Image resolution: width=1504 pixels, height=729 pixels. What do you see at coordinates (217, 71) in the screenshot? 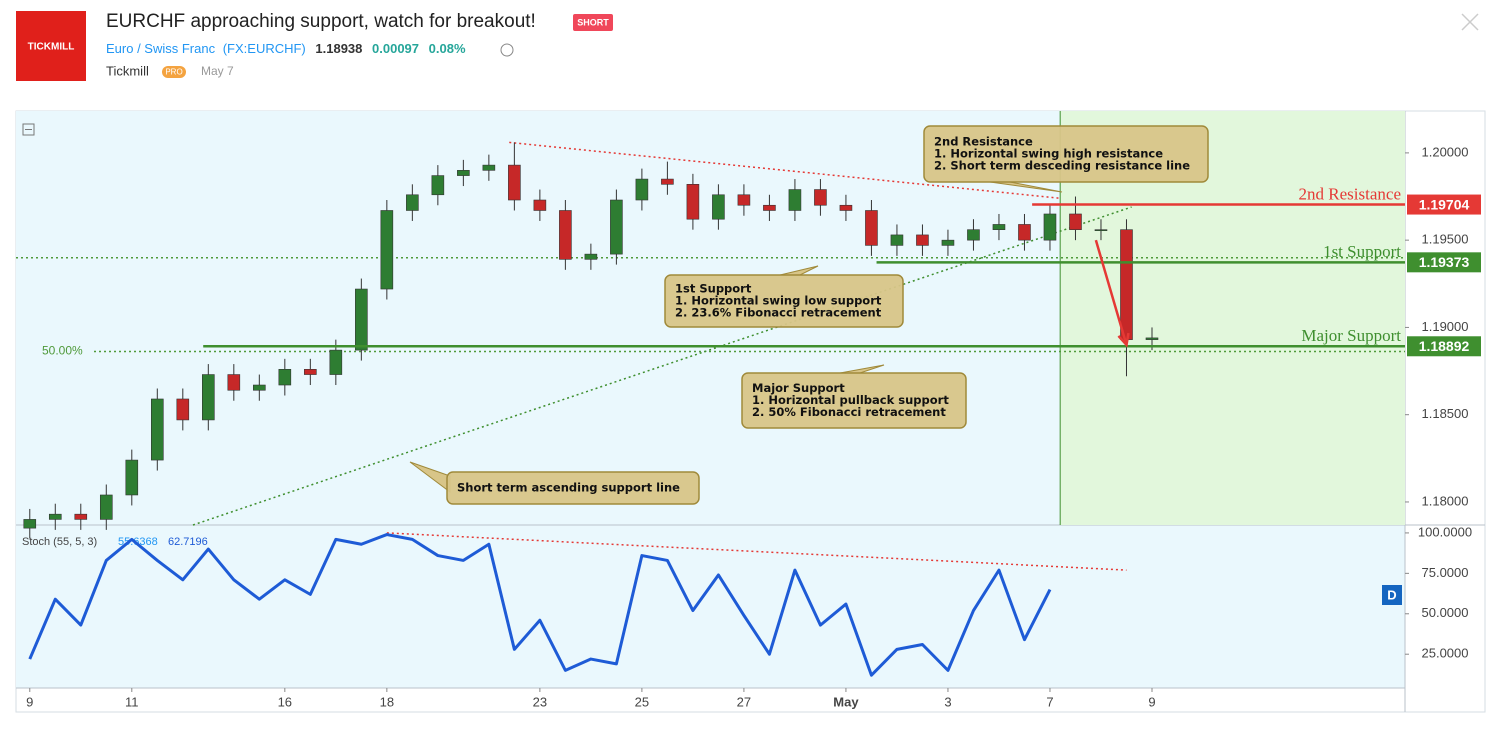
I see `date: May 7` at bounding box center [217, 71].